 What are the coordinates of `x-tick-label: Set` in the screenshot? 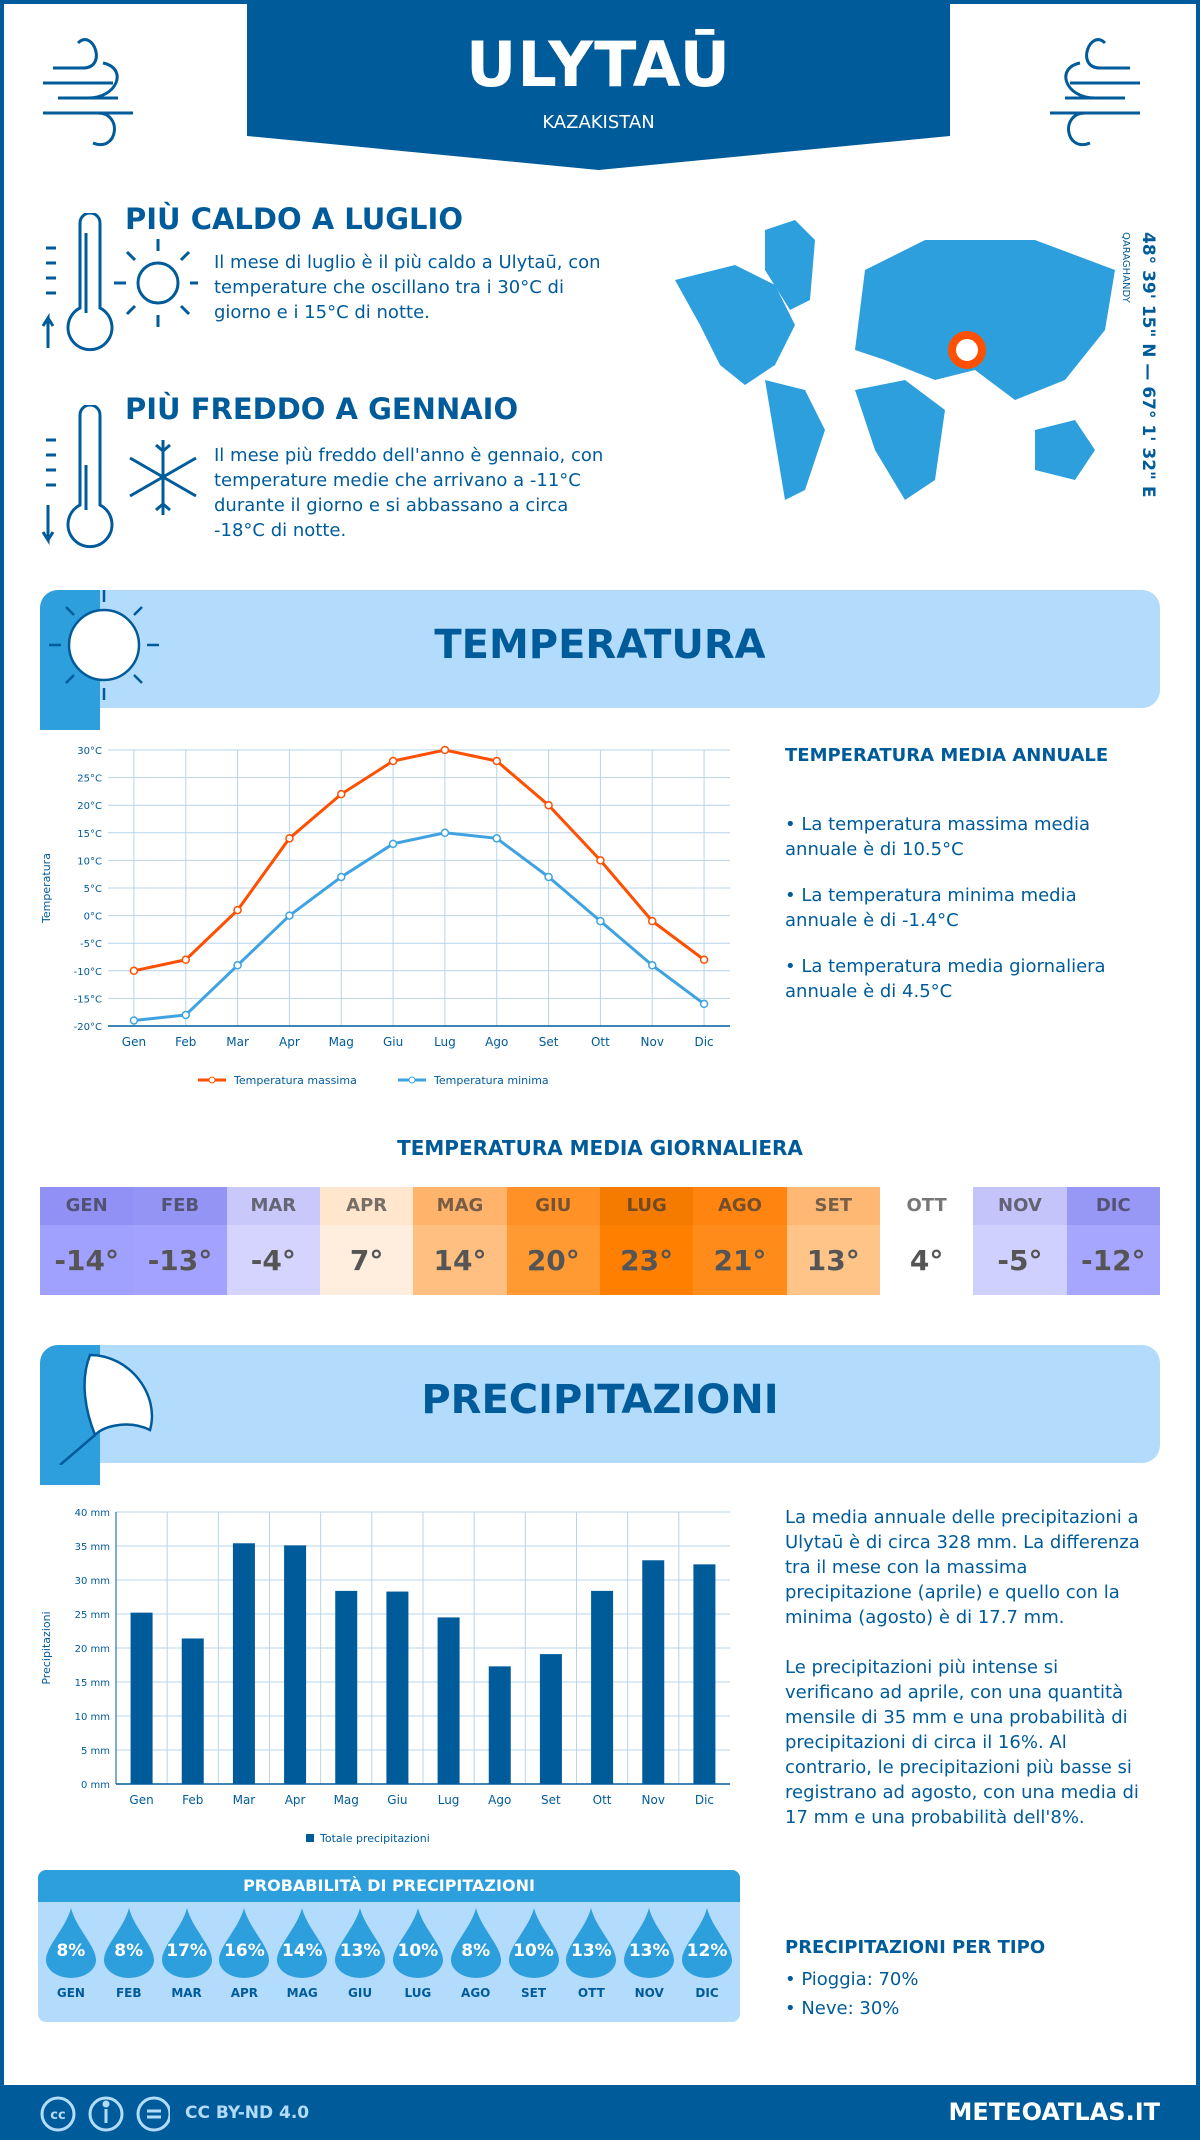 It's located at (549, 1042).